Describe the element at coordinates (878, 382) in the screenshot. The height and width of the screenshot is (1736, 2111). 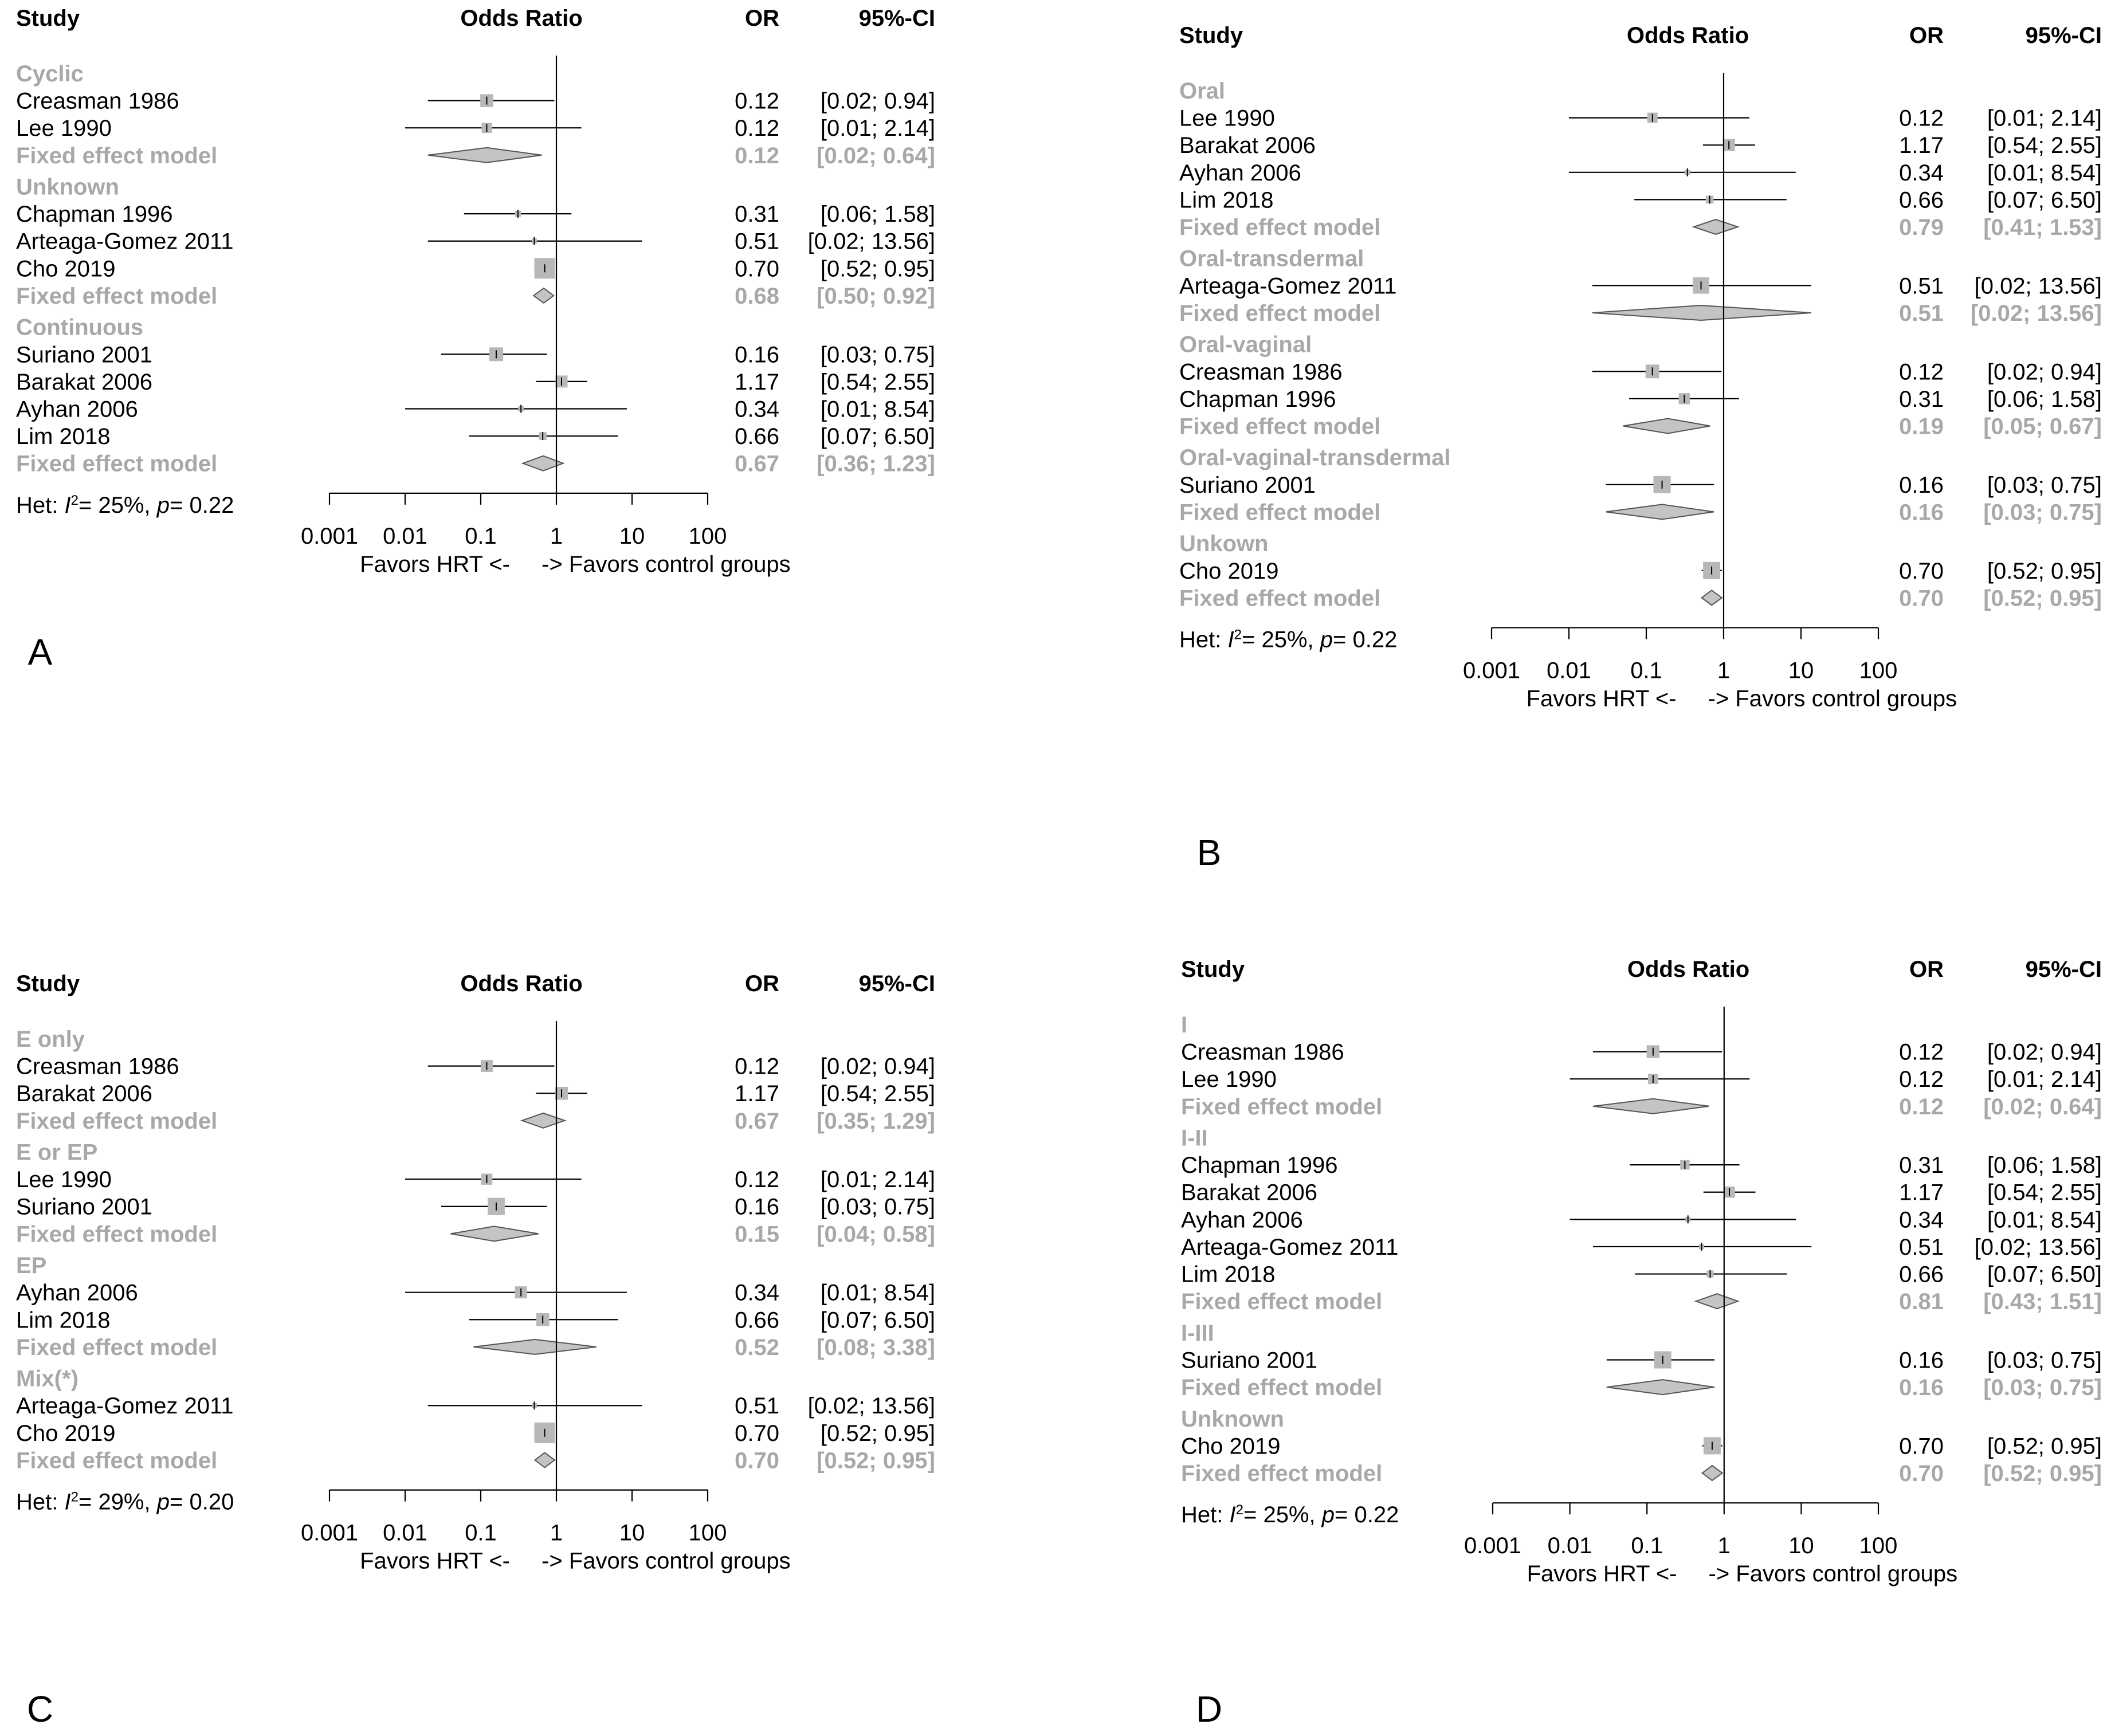
I see `ci-value: [0.54; 2.55]` at that location.